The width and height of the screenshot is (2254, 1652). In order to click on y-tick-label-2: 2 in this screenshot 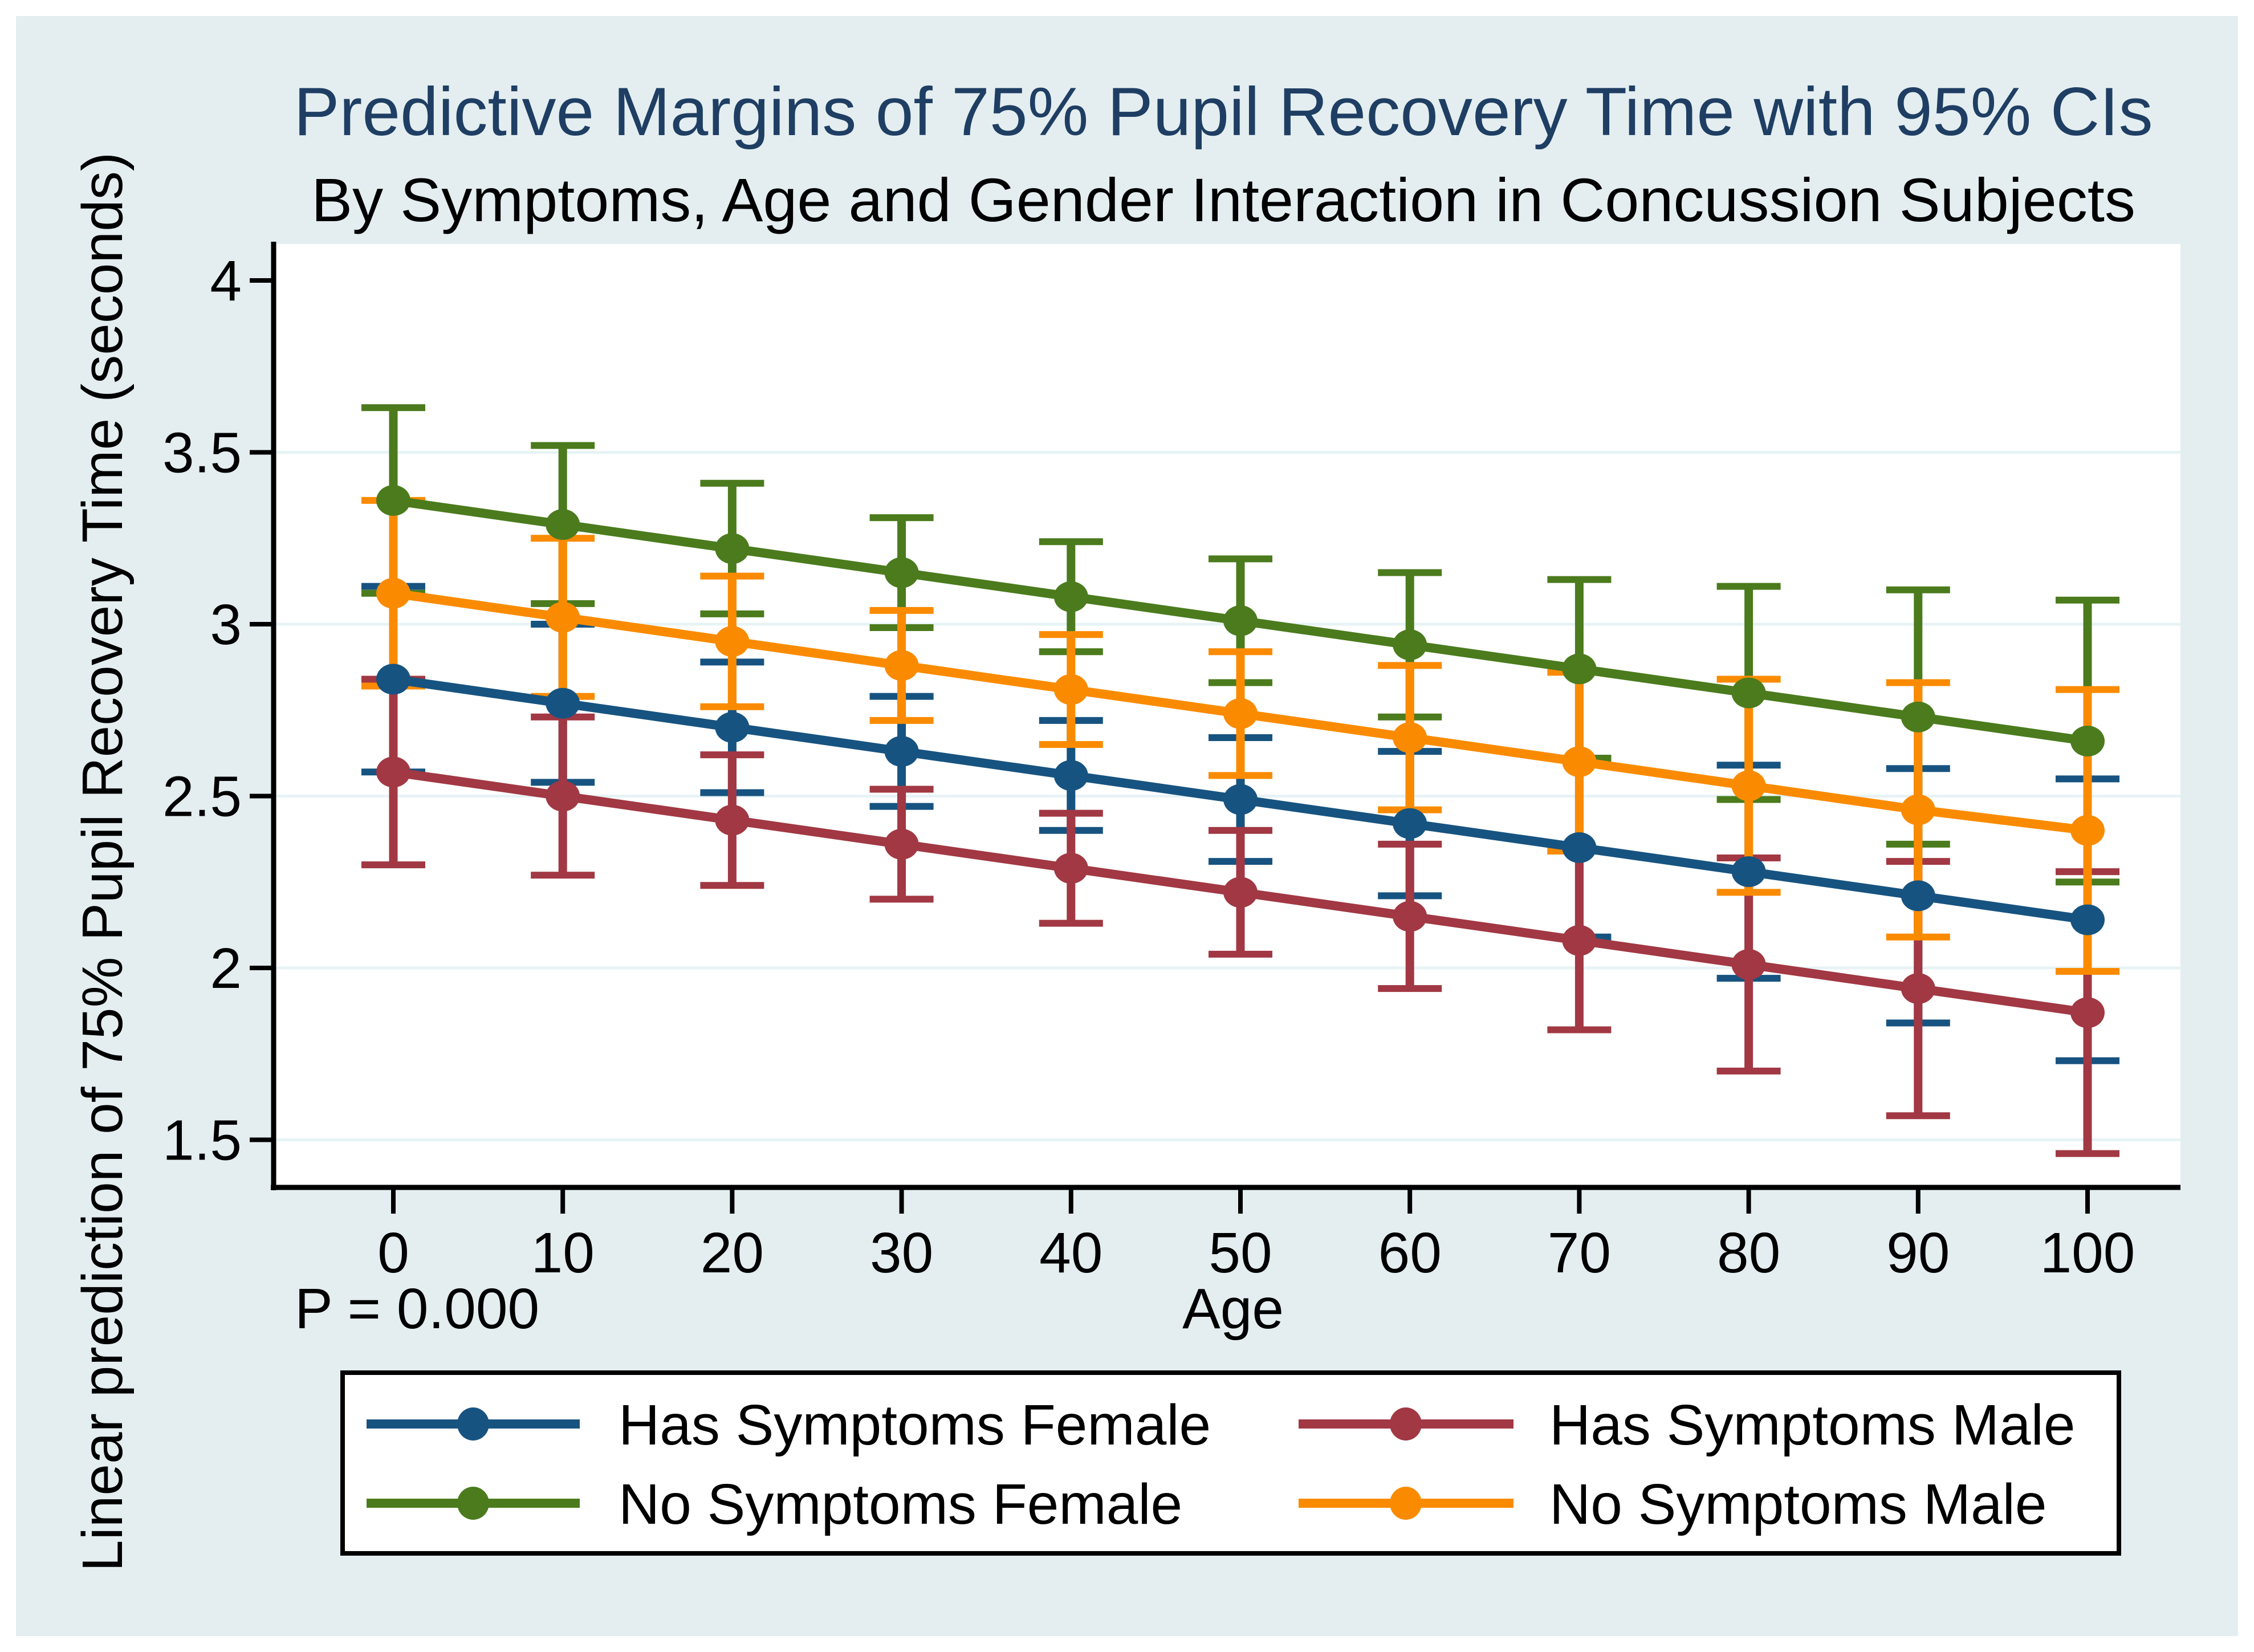, I will do `click(226, 968)`.